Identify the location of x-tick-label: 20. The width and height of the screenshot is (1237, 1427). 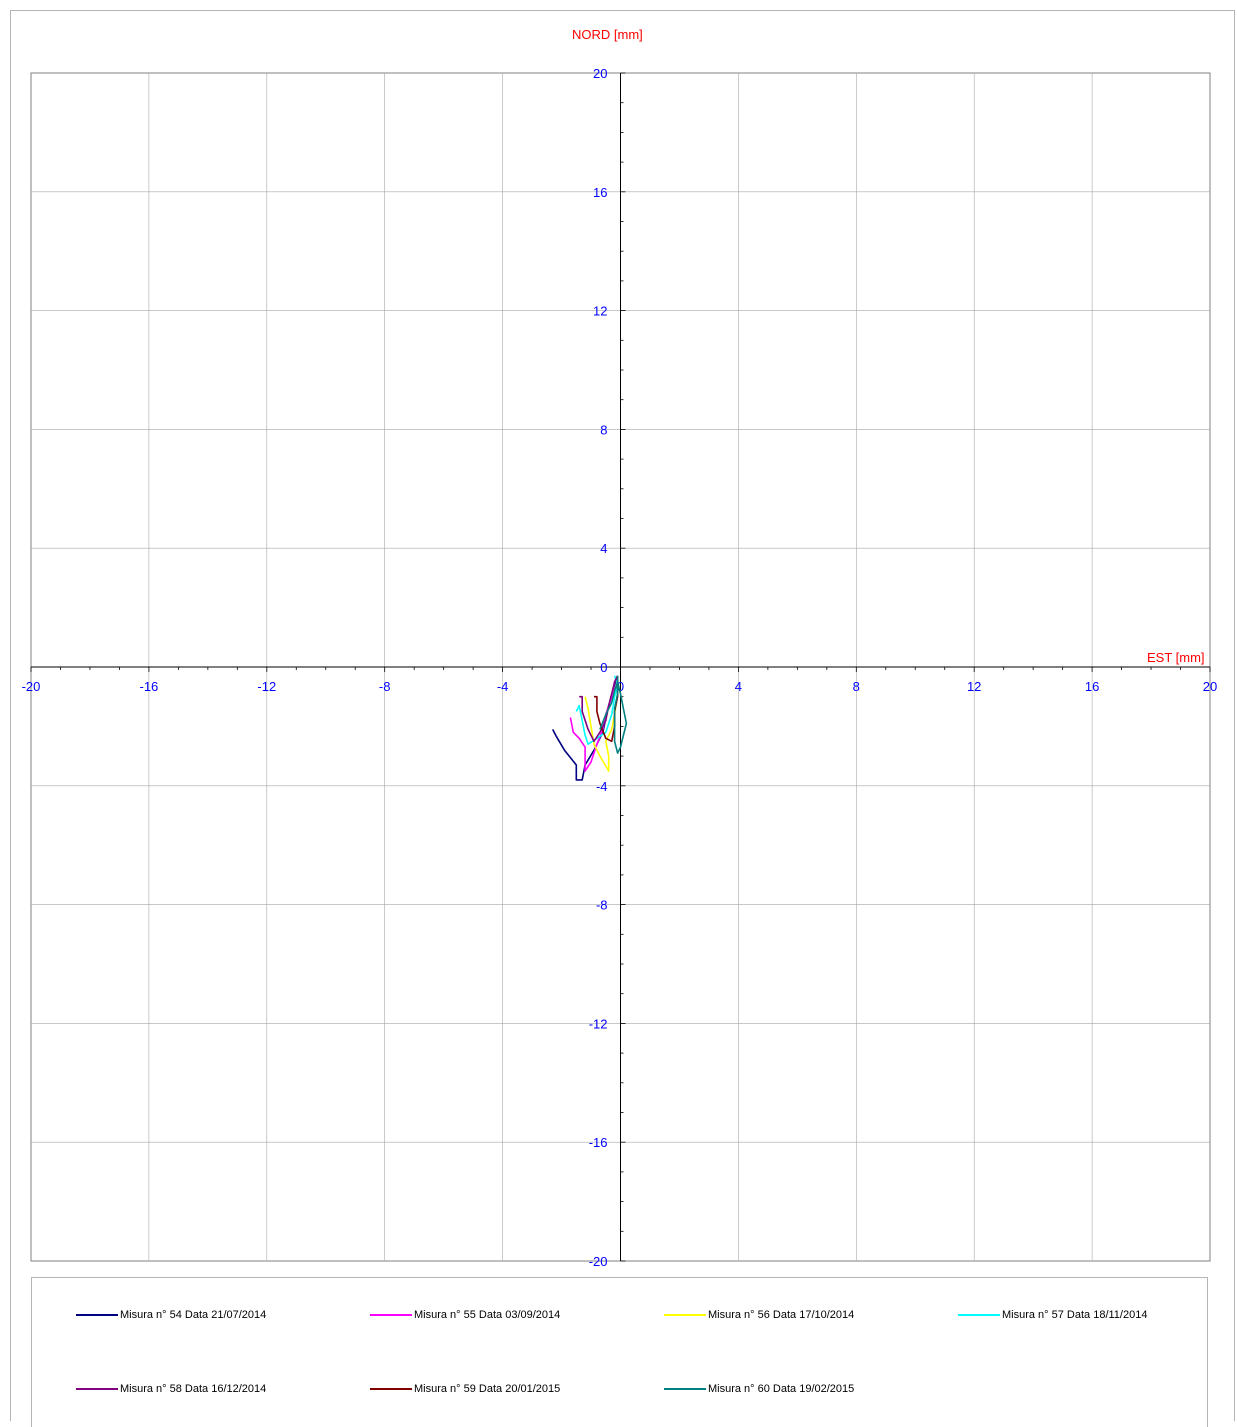
(1210, 686).